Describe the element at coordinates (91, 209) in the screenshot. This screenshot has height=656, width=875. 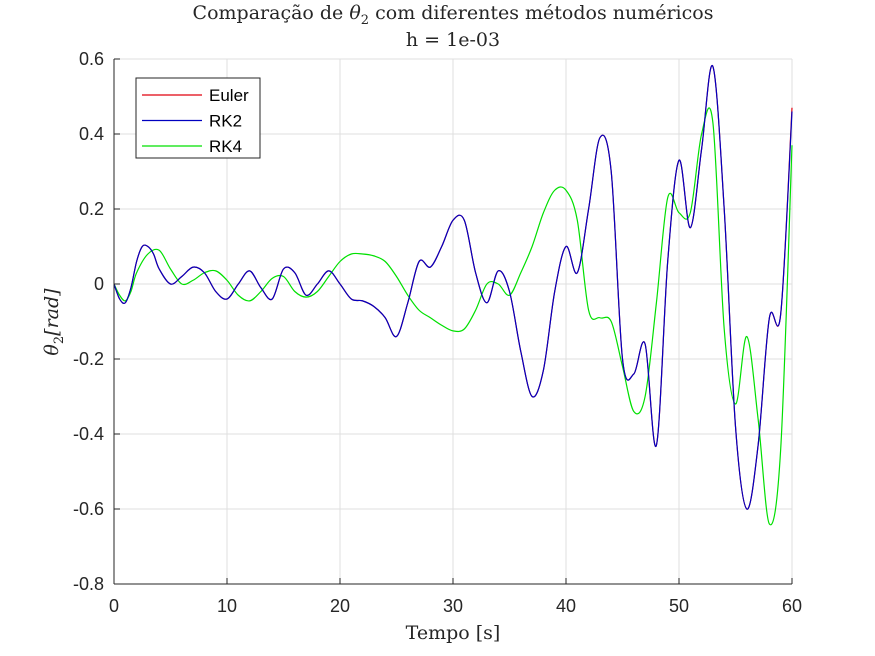
I see `y-tick-label: 0.2` at that location.